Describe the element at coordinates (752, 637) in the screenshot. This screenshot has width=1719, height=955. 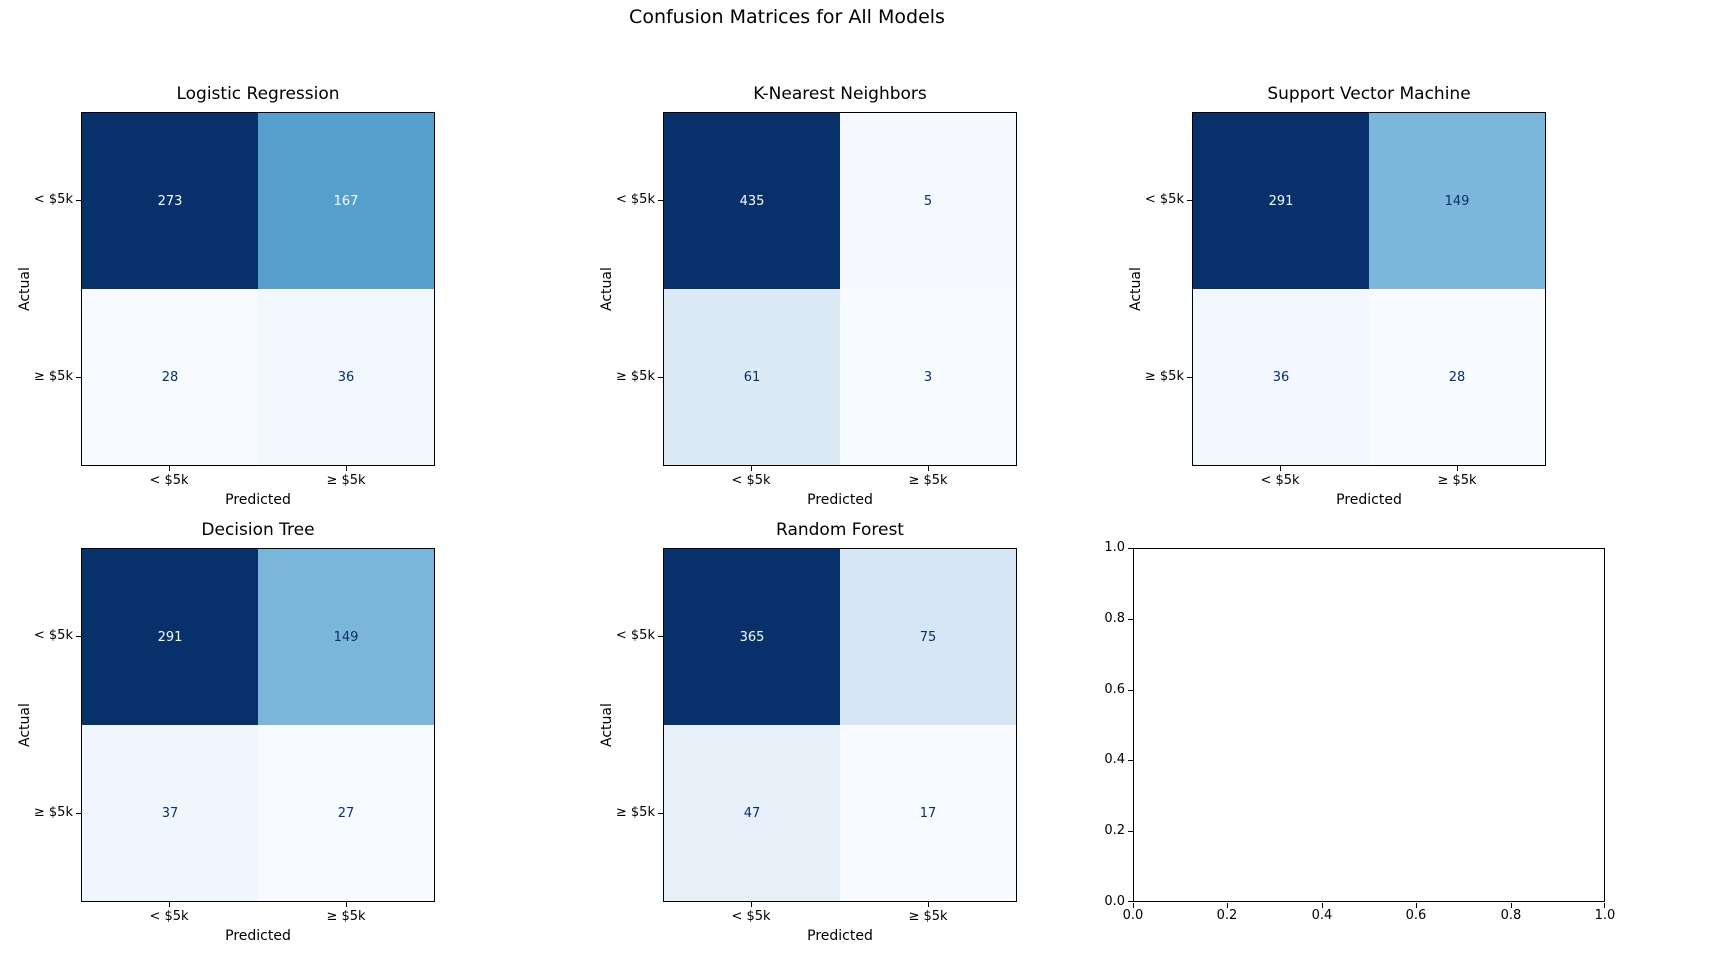
I see `matrix-cell: 365` at that location.